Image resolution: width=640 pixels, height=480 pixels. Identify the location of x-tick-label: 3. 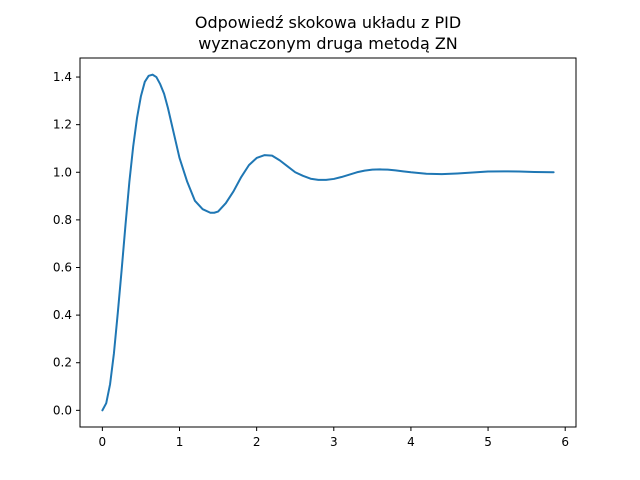
(334, 442).